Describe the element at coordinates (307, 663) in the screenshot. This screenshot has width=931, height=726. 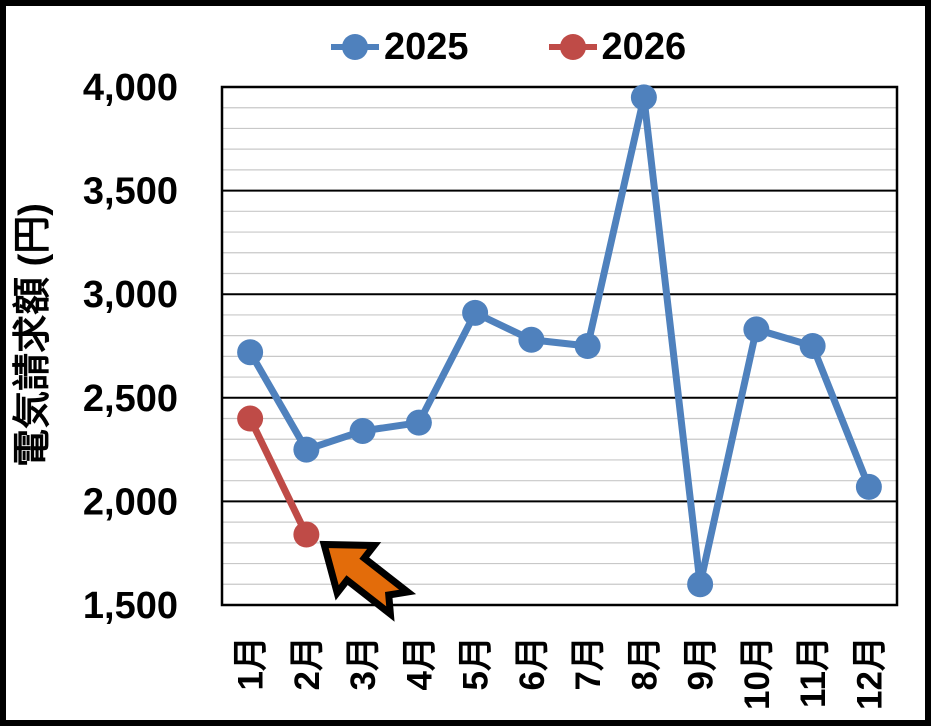
I see `x-axis-tick-label: 2月` at that location.